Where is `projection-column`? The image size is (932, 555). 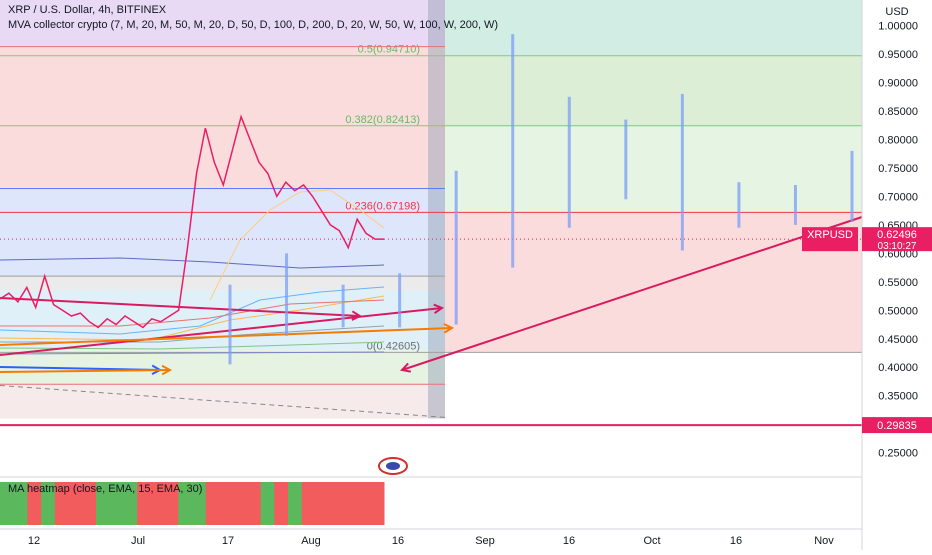
projection-column is located at coordinates (436, 209).